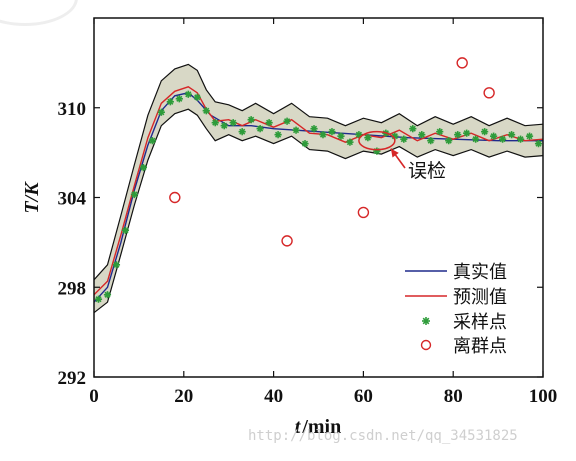  Describe the element at coordinates (543, 396) in the screenshot. I see `x-tick-label: 100` at that location.